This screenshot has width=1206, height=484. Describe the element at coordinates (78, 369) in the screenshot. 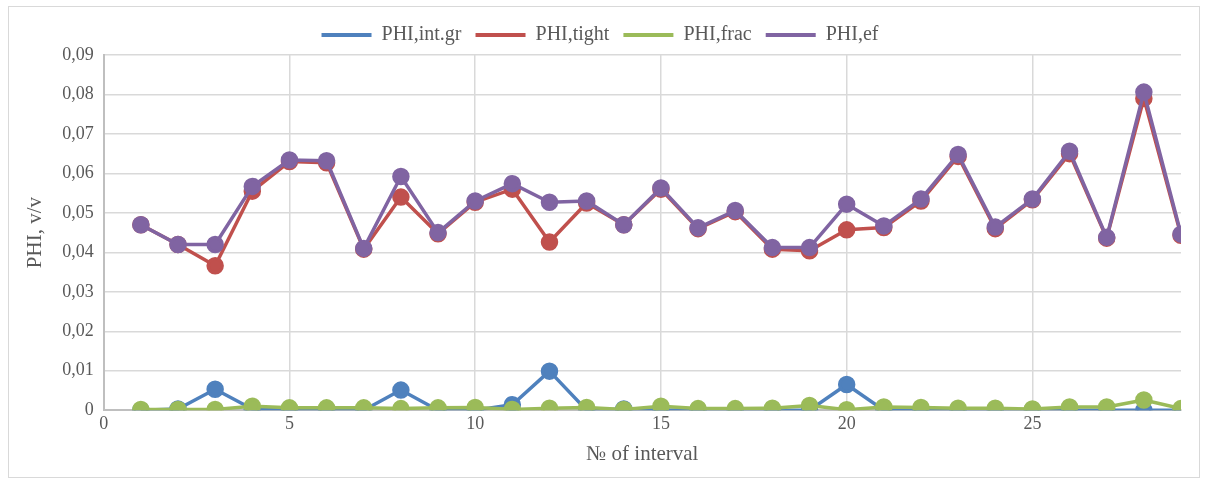

I see `y-tick-label: 0,01` at that location.